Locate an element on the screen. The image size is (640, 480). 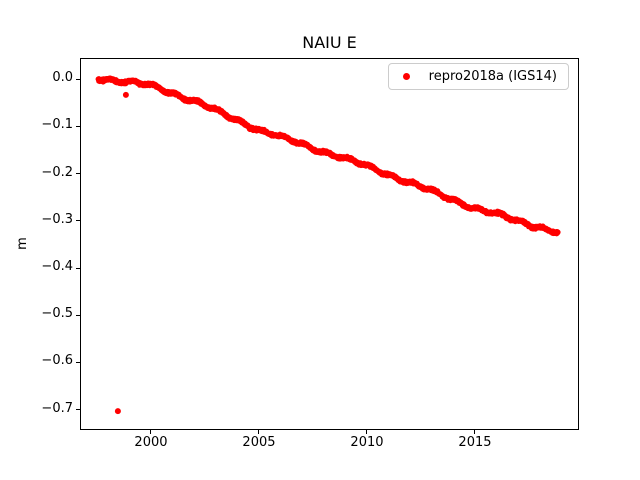
legend: repro2018a (IGS14) is located at coordinates (478, 76).